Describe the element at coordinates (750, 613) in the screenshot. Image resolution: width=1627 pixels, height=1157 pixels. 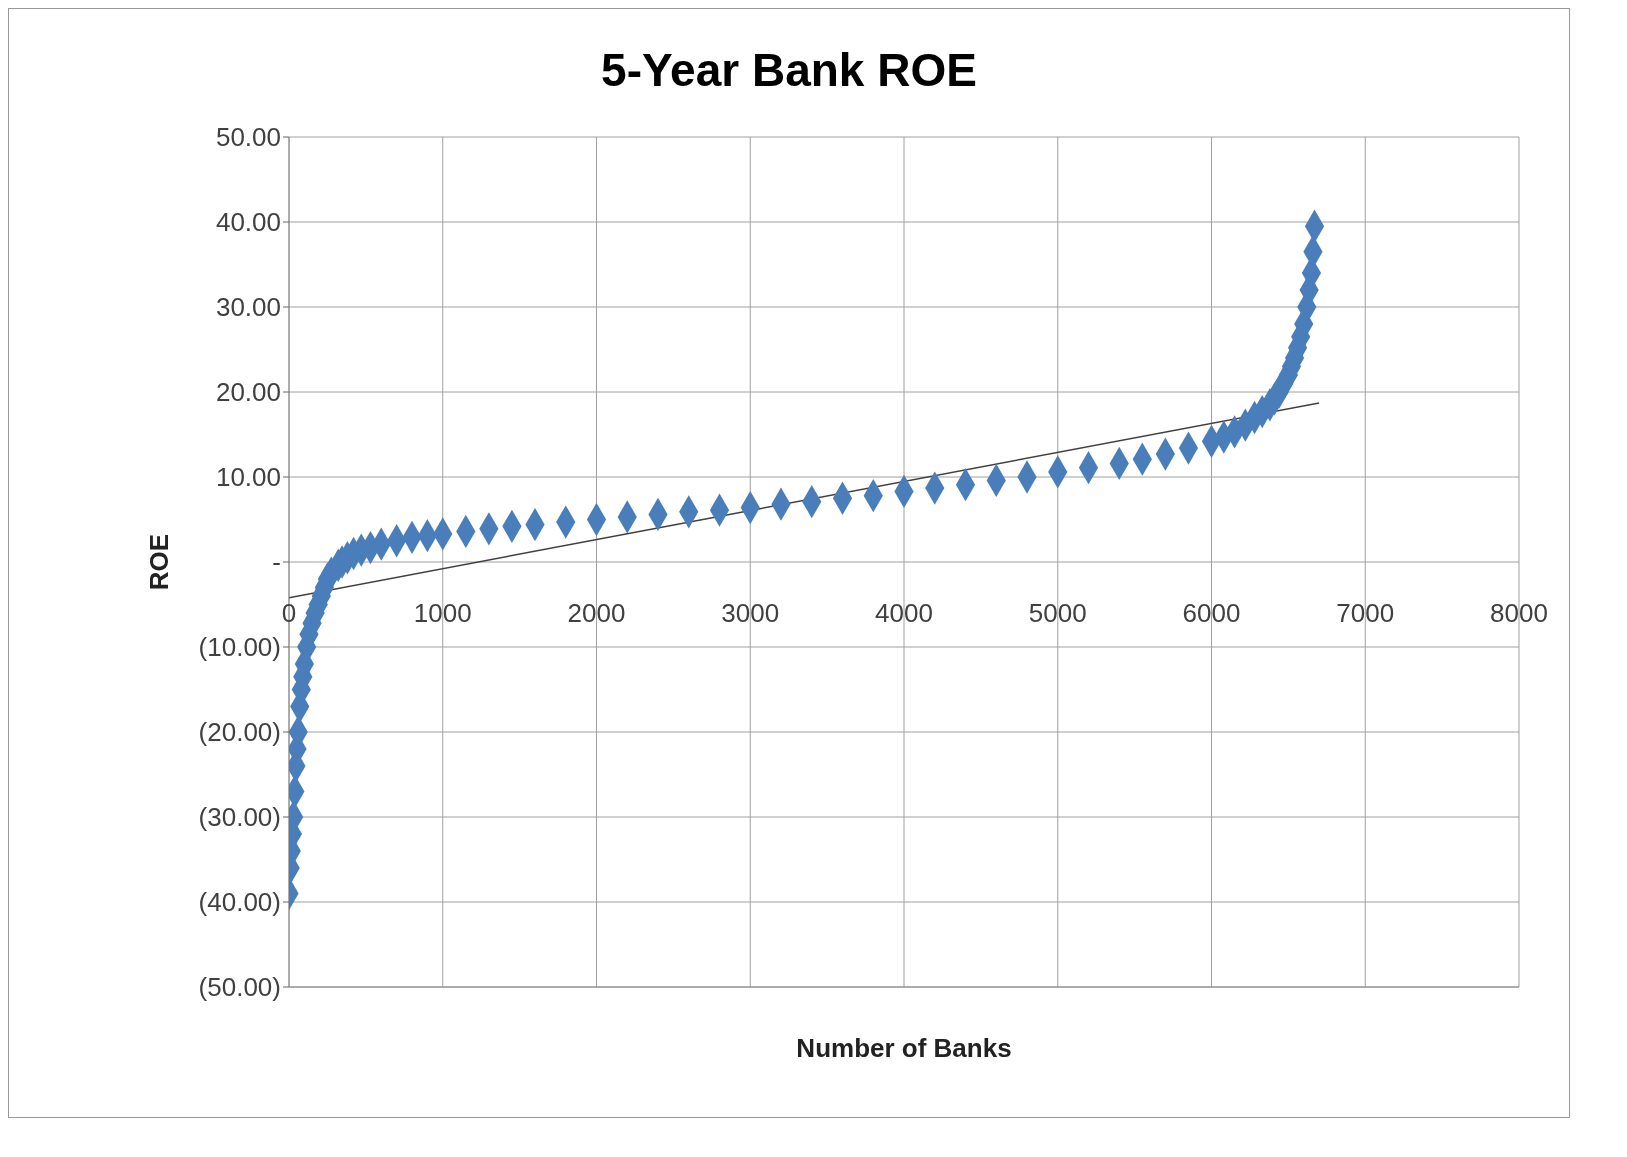
I see `x-tick-label: 3000` at that location.